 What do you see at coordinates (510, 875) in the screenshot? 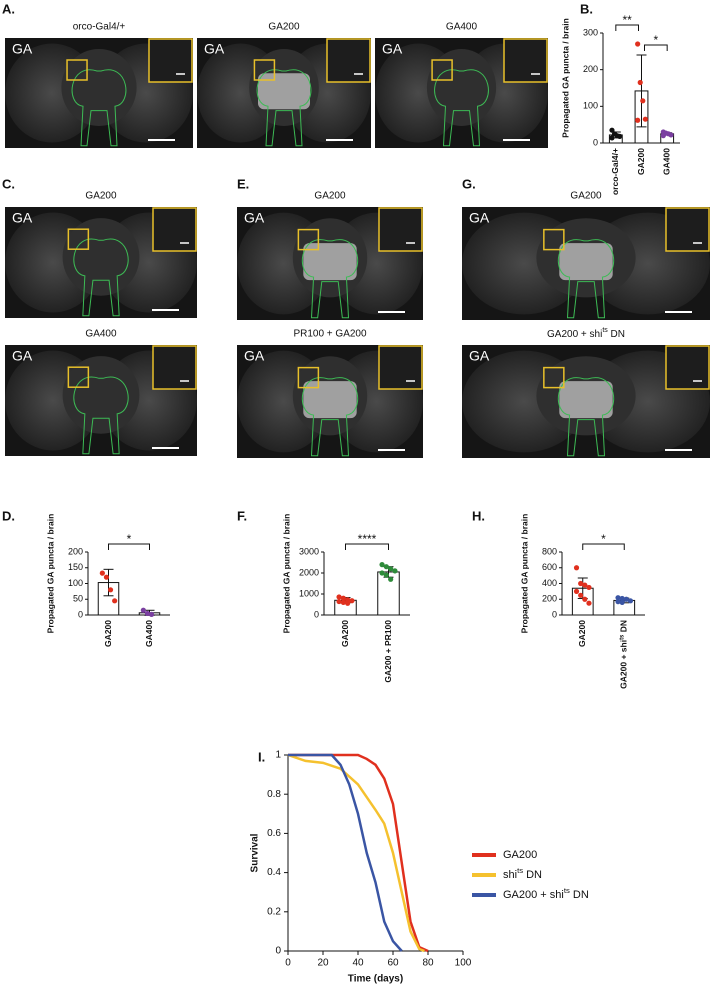
I see `legend-label-part: shi` at bounding box center [510, 875].